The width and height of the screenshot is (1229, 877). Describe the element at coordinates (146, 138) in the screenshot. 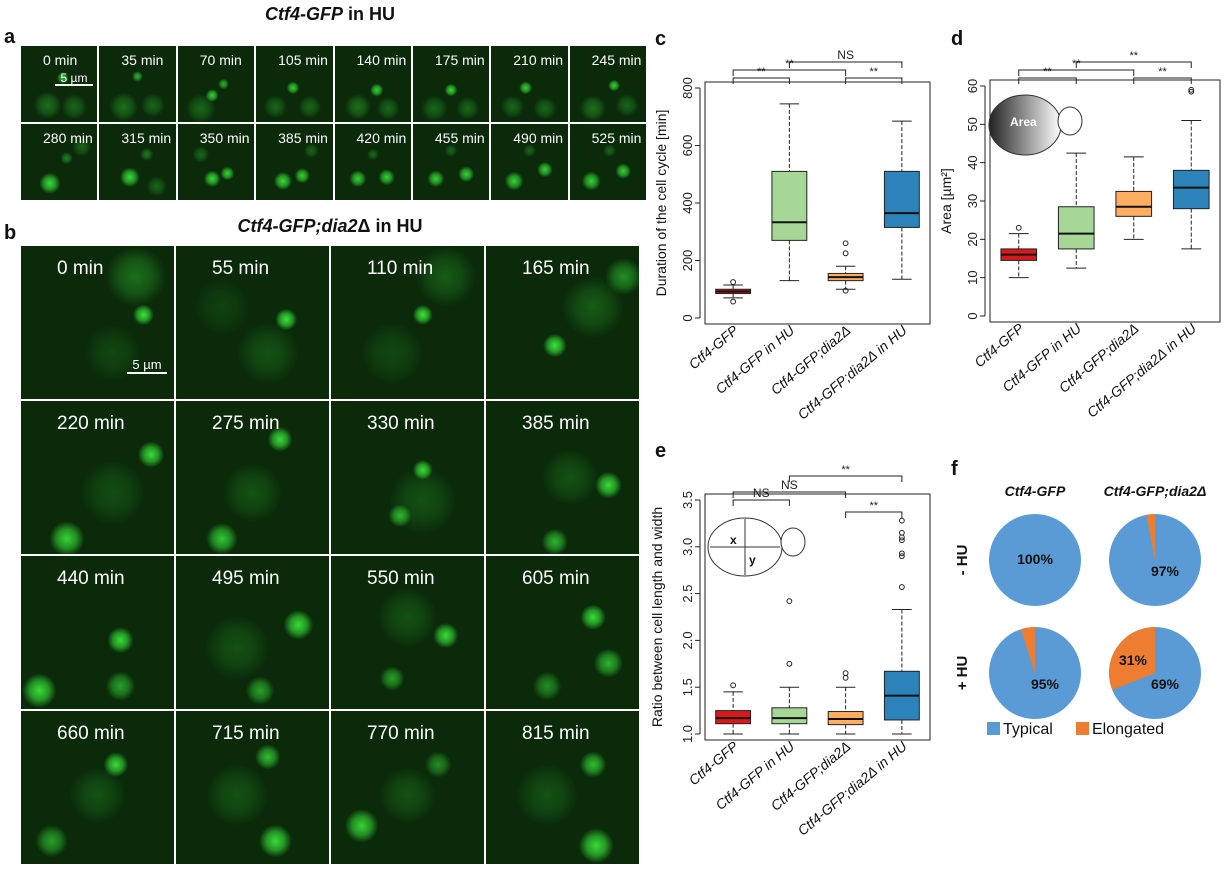

I see `frame-time-label: 315 min` at that location.